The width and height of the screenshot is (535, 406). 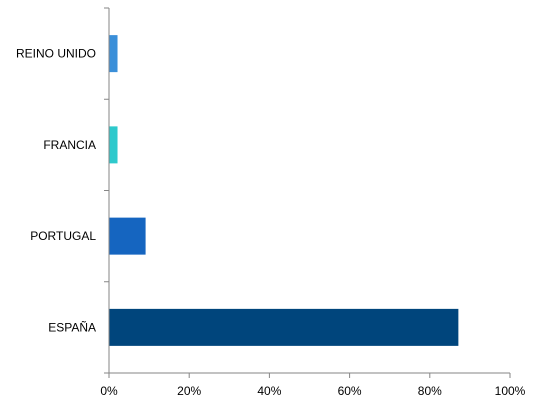 What do you see at coordinates (113, 145) in the screenshot?
I see `bar-francia` at bounding box center [113, 145].